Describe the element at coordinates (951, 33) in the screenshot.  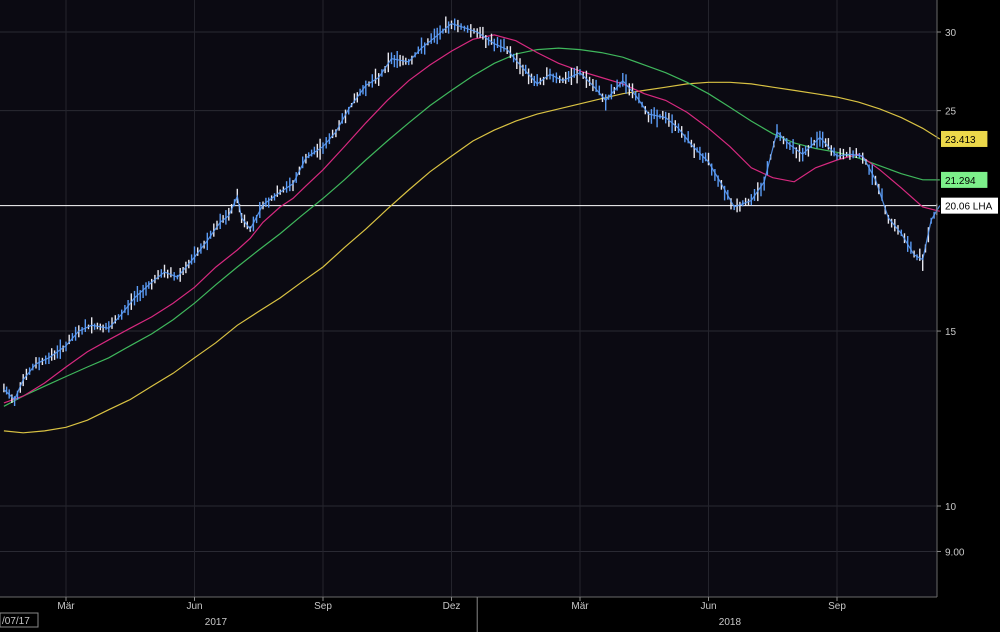
I see `y-tick-label: 30` at that location.